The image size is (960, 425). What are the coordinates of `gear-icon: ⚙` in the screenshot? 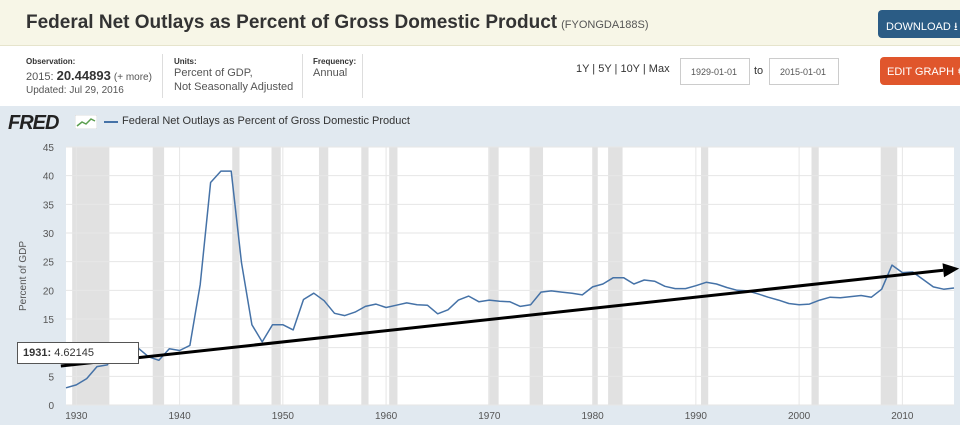 It's located at (958, 72).